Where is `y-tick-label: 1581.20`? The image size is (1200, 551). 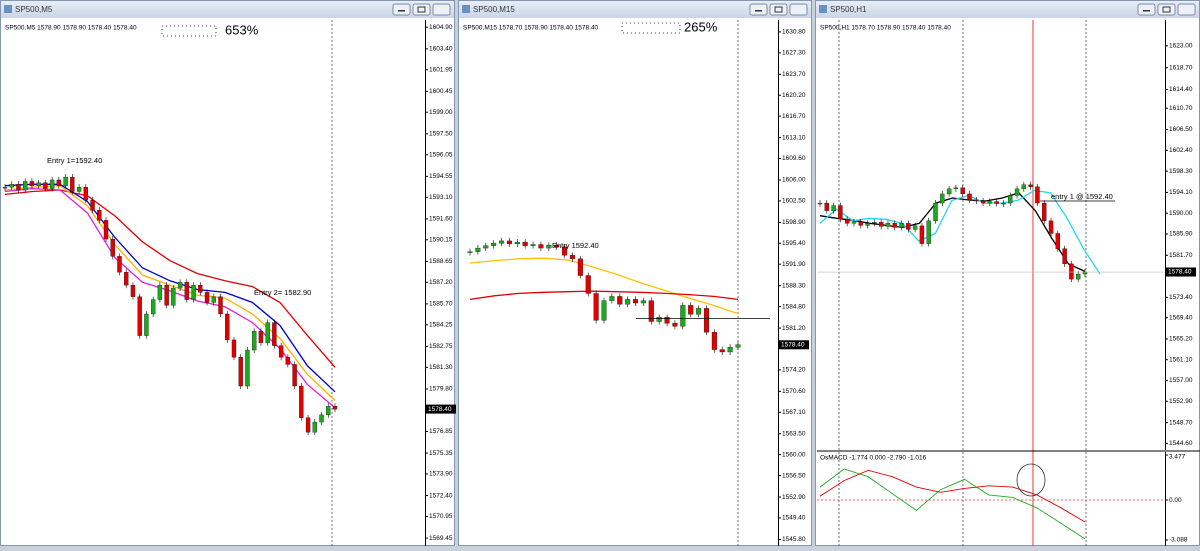 y-tick-label: 1581.20 is located at coordinates (794, 328).